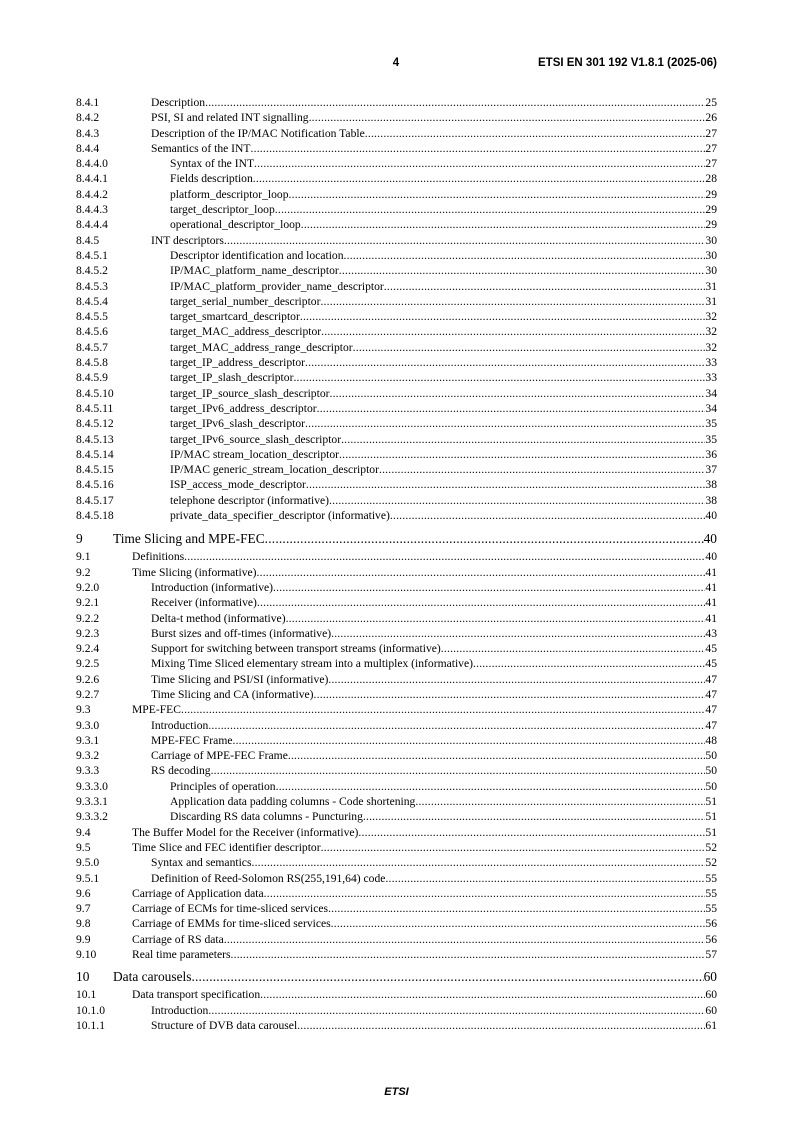  Describe the element at coordinates (396, 786) in the screenshot. I see `toc-entry: 9.3.3.0 Principles of operation 50` at that location.